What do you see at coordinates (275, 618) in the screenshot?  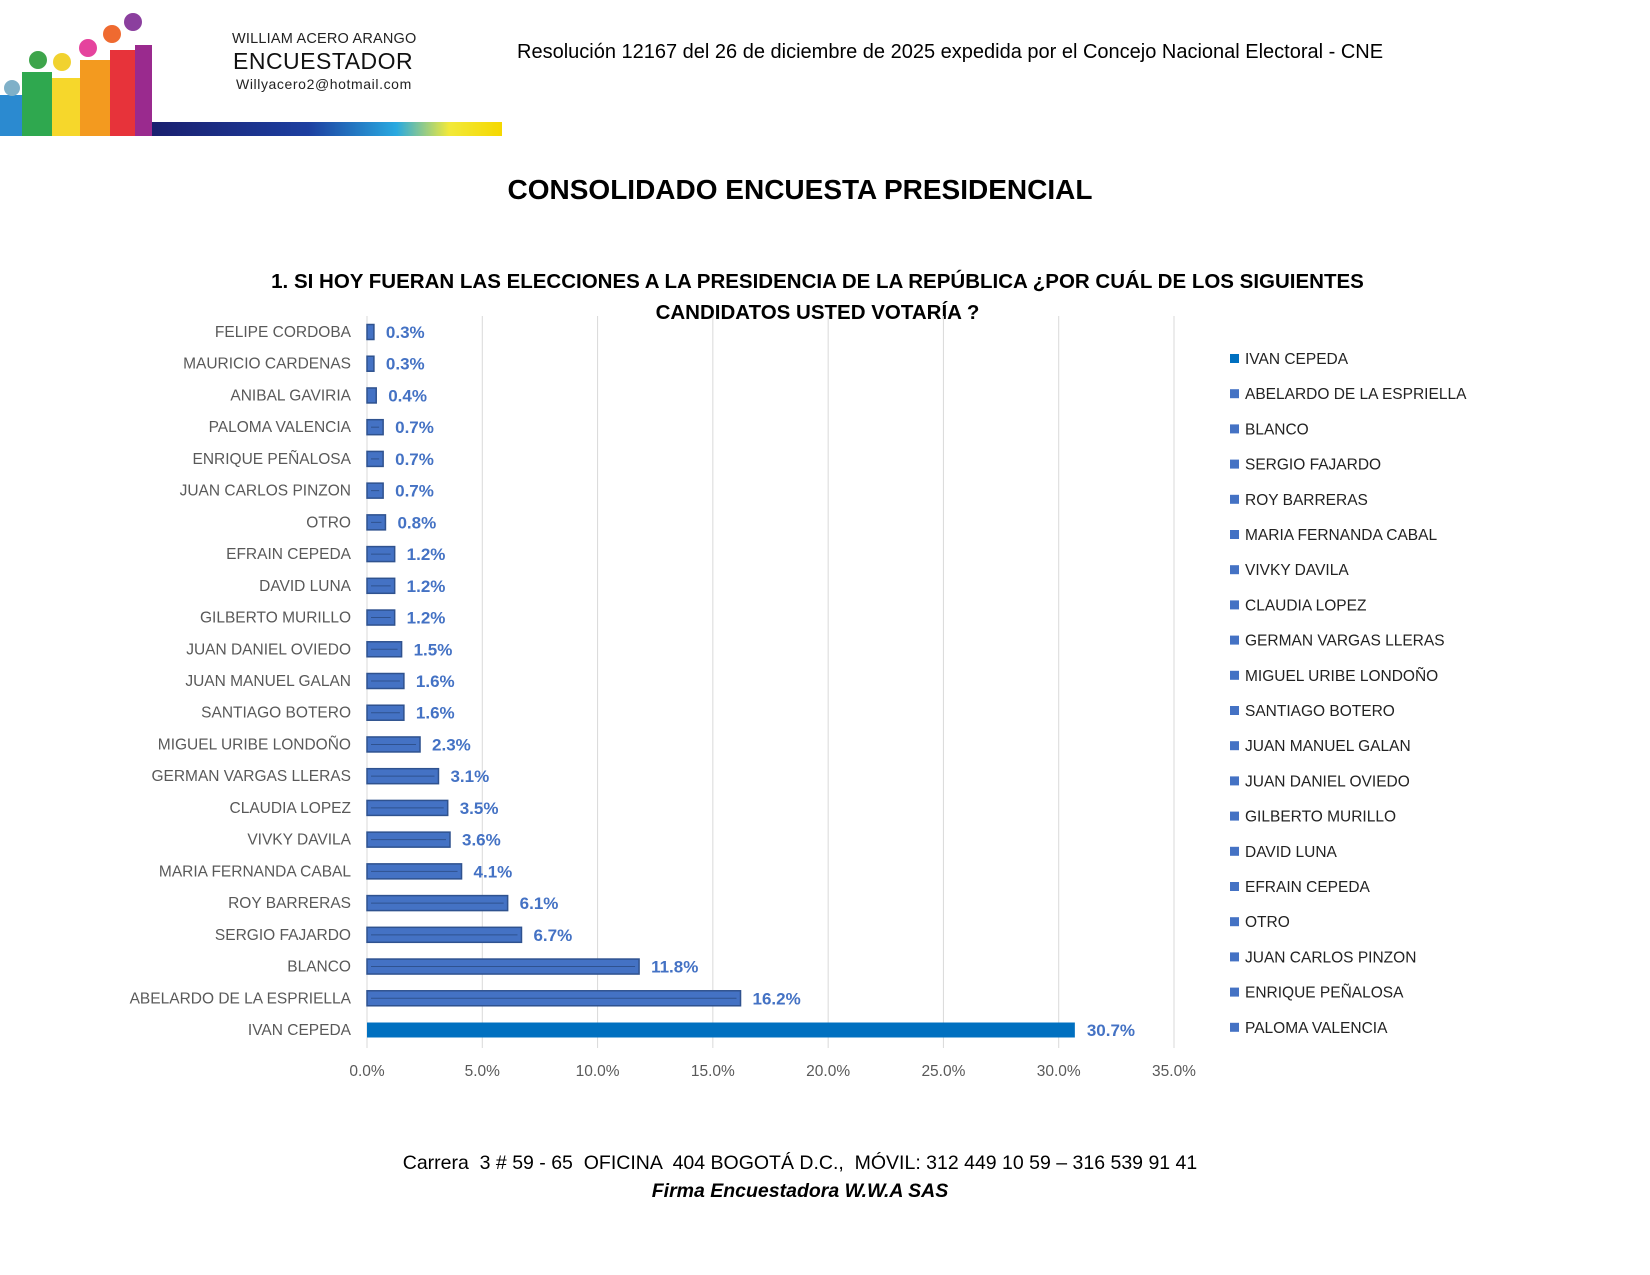 I see `category-label: GILBERTO MURILLO` at bounding box center [275, 618].